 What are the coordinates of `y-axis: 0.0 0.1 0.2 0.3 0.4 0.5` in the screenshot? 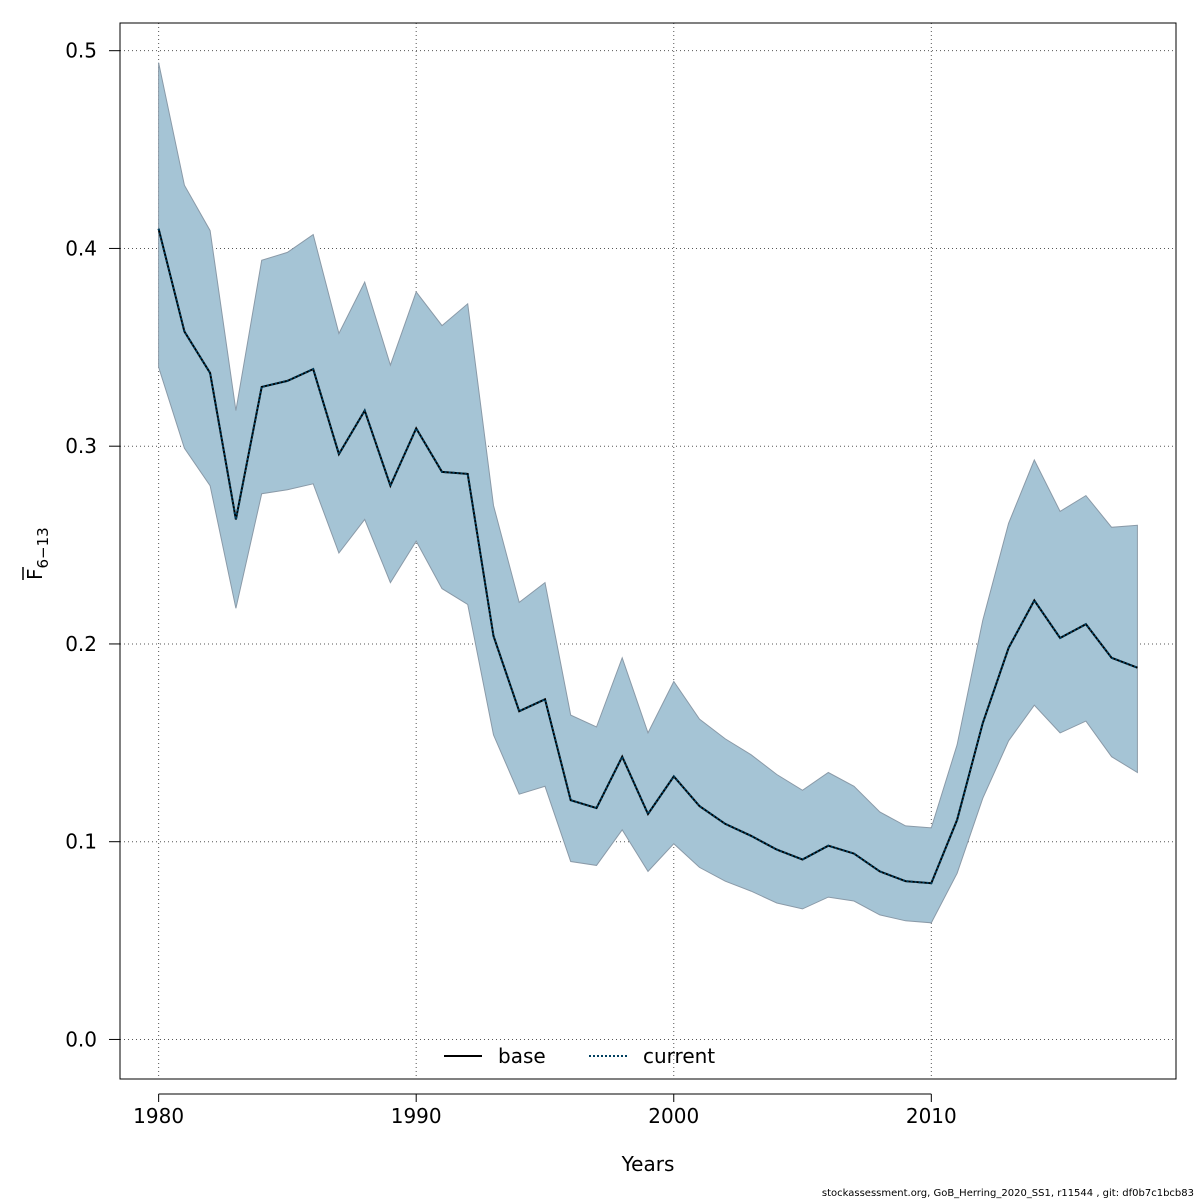 It's located at (93, 545).